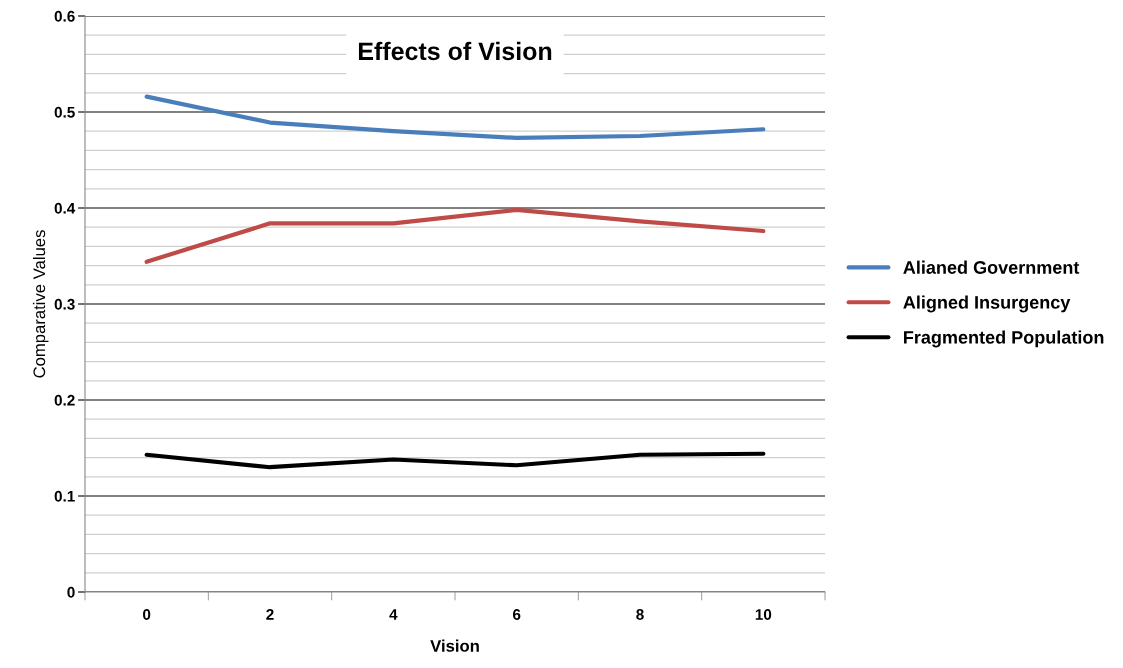 Image resolution: width=1123 pixels, height=668 pixels. I want to click on y-tick-label: 0.1, so click(64, 496).